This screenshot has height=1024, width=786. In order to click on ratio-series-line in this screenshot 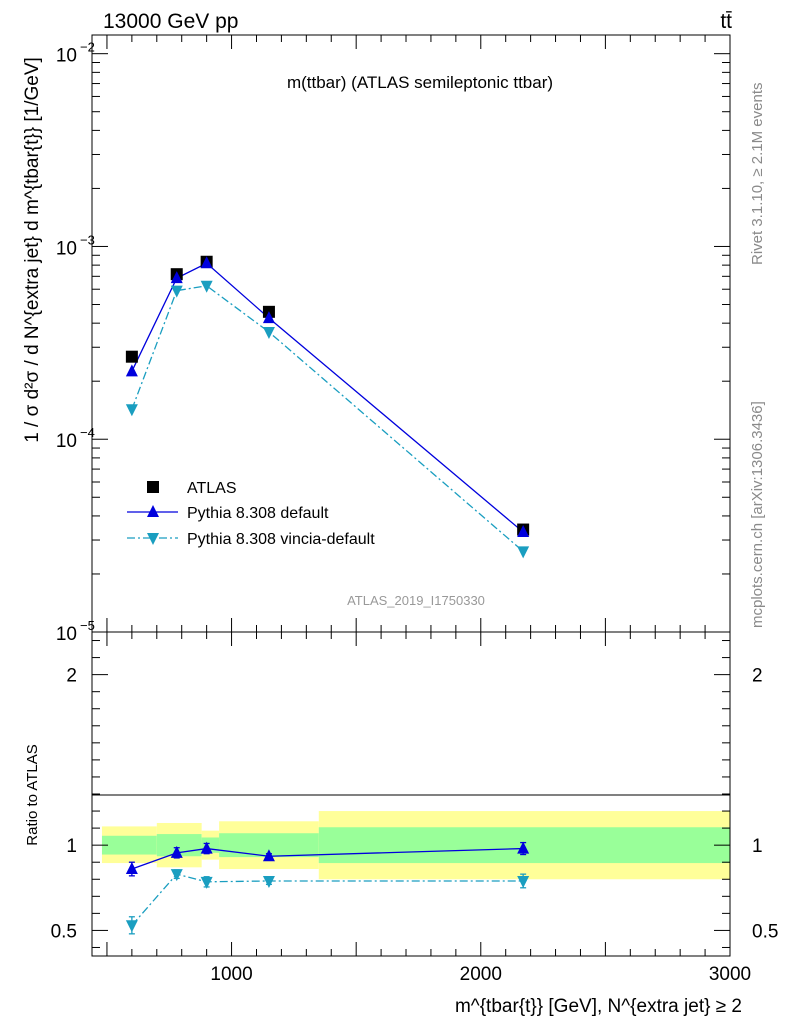, I will do `click(327, 899)`.